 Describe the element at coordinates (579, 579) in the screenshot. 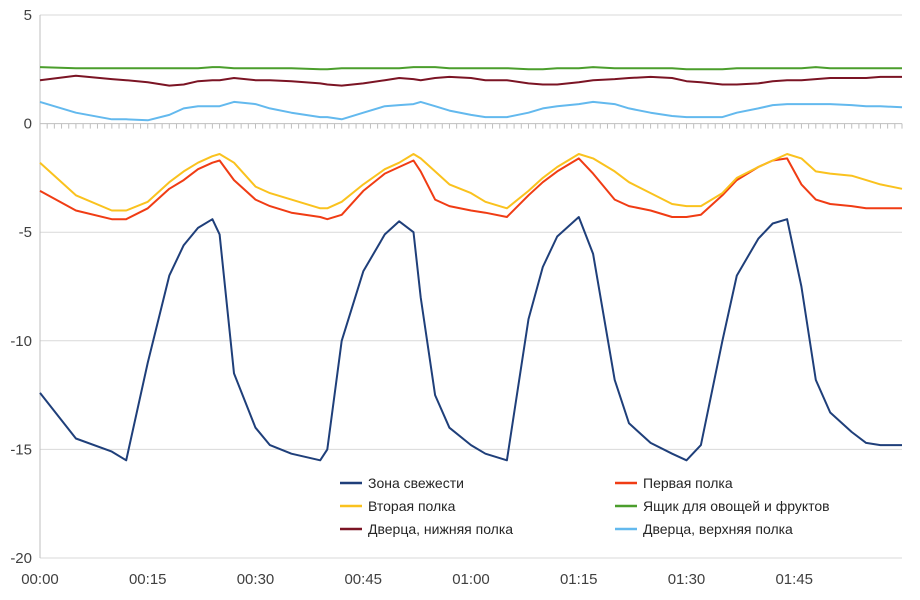

I see `x-tick-label: 01:15` at that location.